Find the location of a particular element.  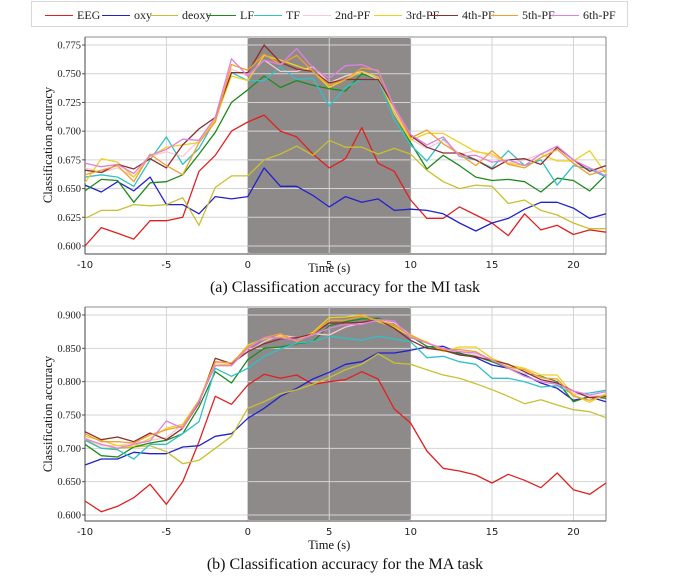

legend-item-eeg: EEG is located at coordinates (72, 15).